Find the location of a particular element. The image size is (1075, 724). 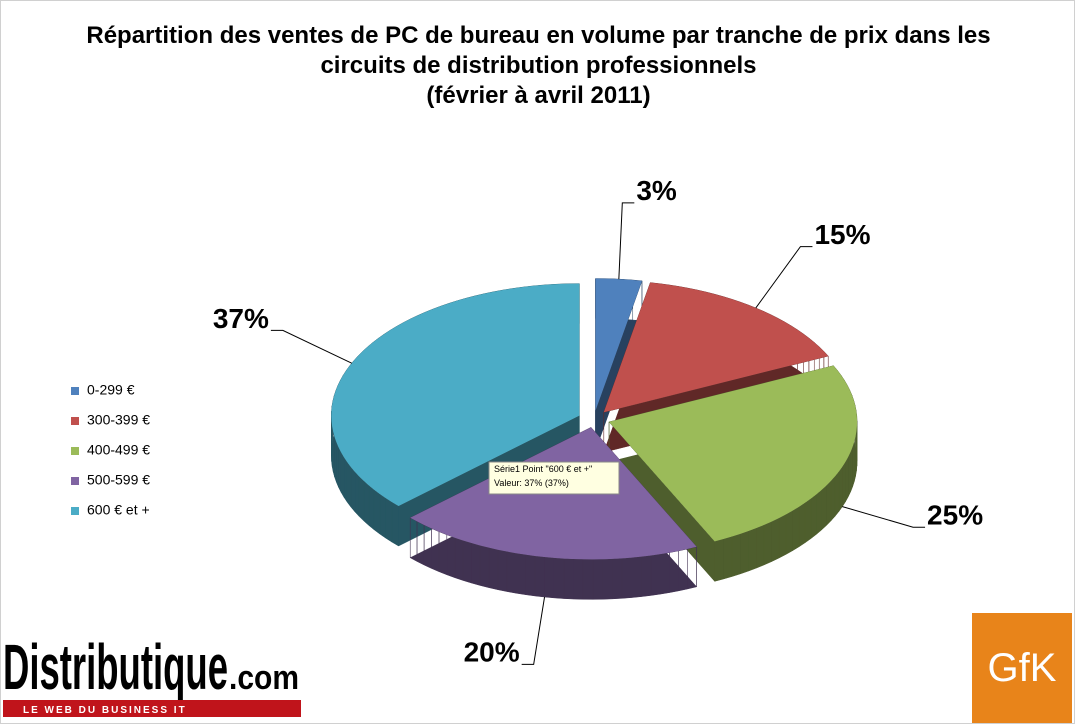

logo-text: Distributique is located at coordinates (115, 667).